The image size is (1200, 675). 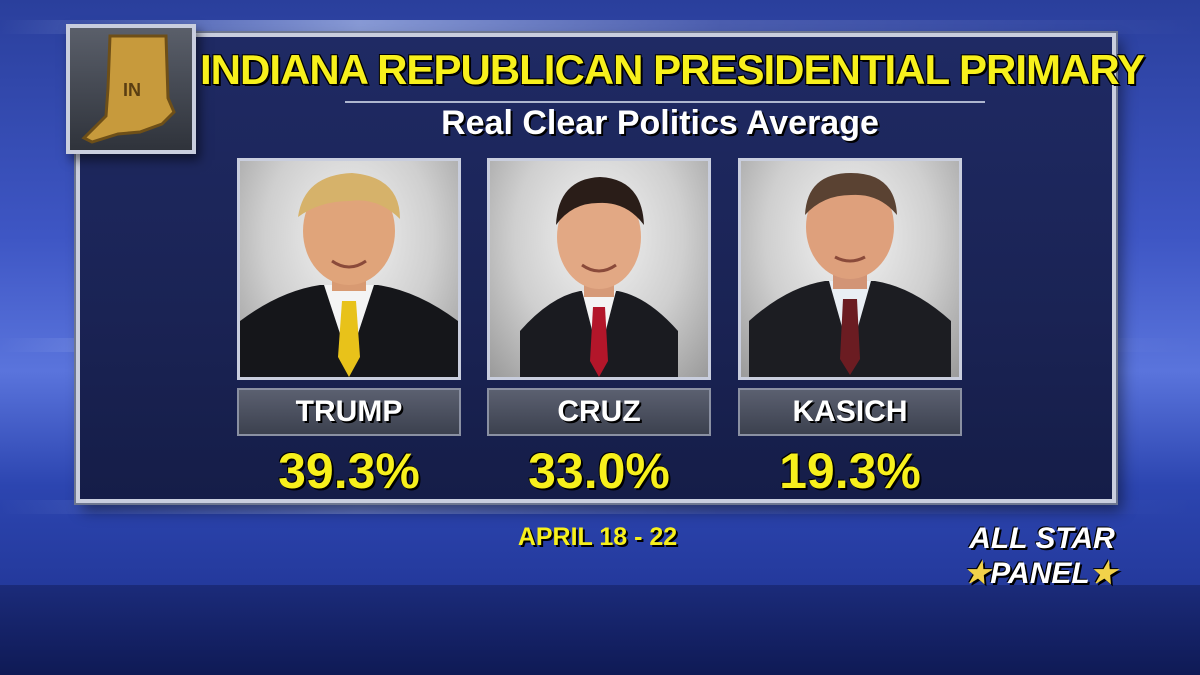 I want to click on show-logo-line2-text: PANEL, so click(x=1040, y=573).